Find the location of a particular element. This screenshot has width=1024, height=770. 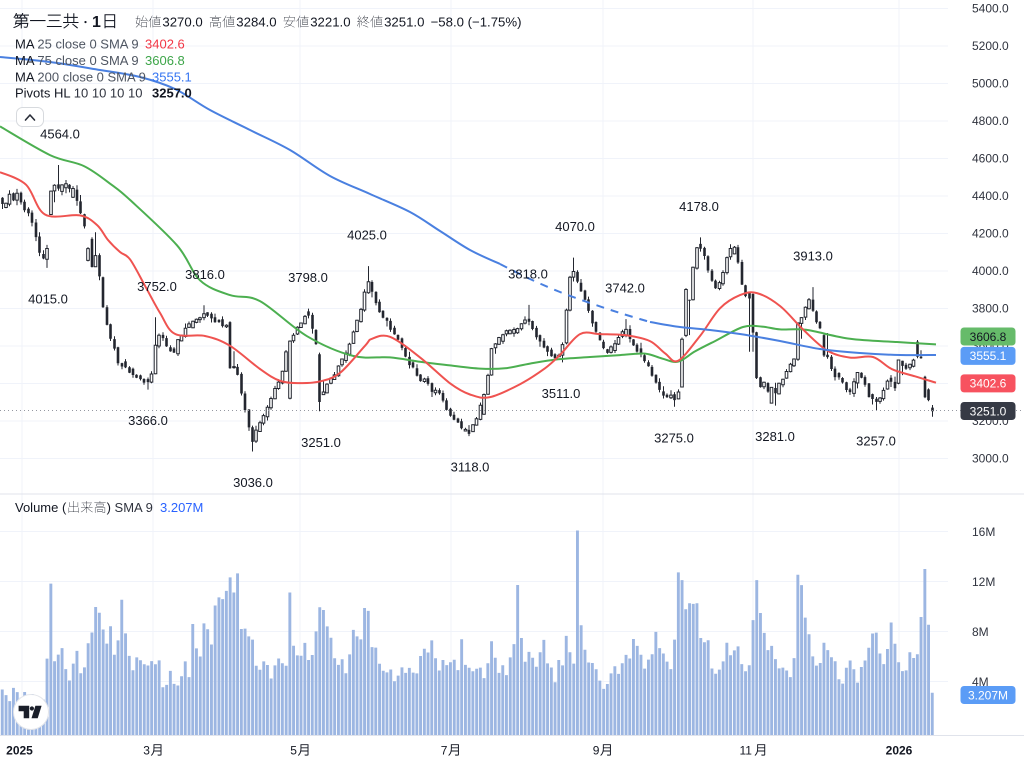

svg-text: 2026 is located at coordinates (899, 751).